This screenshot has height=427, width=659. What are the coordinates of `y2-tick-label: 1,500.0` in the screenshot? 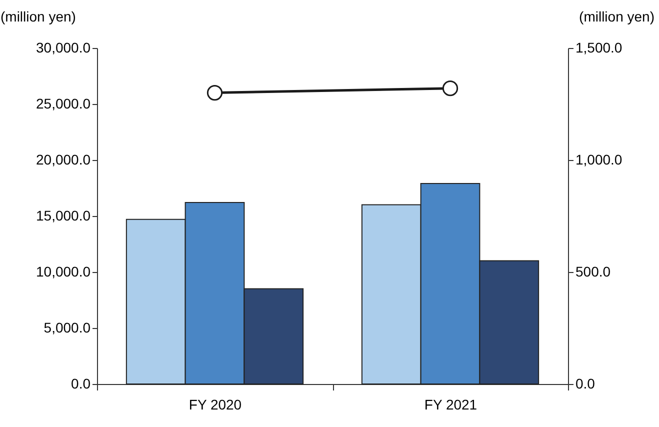 It's located at (599, 48).